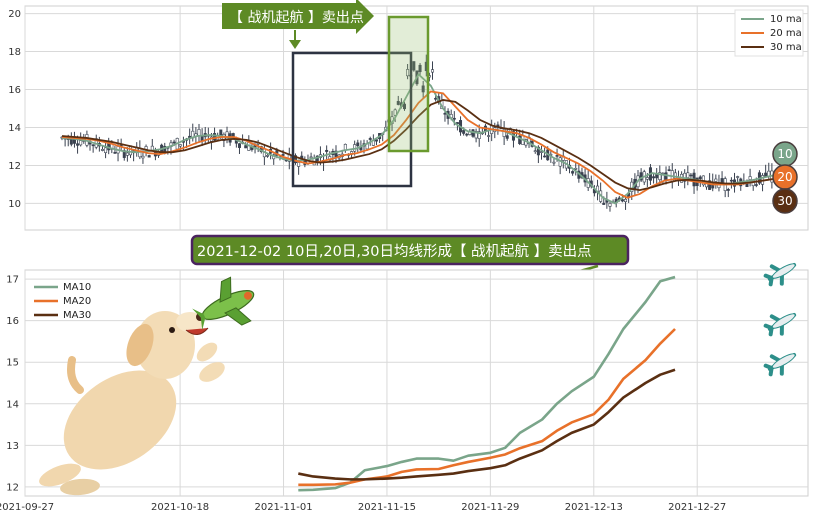 The width and height of the screenshot is (813, 520). I want to click on bottom-x-tick-label: 2021-11-15, so click(387, 507).